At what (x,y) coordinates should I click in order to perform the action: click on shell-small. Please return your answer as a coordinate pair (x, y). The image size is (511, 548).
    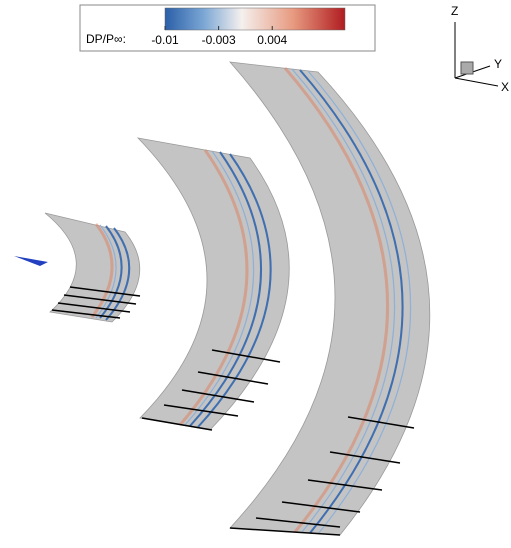
    Looking at the image, I should click on (92, 267).